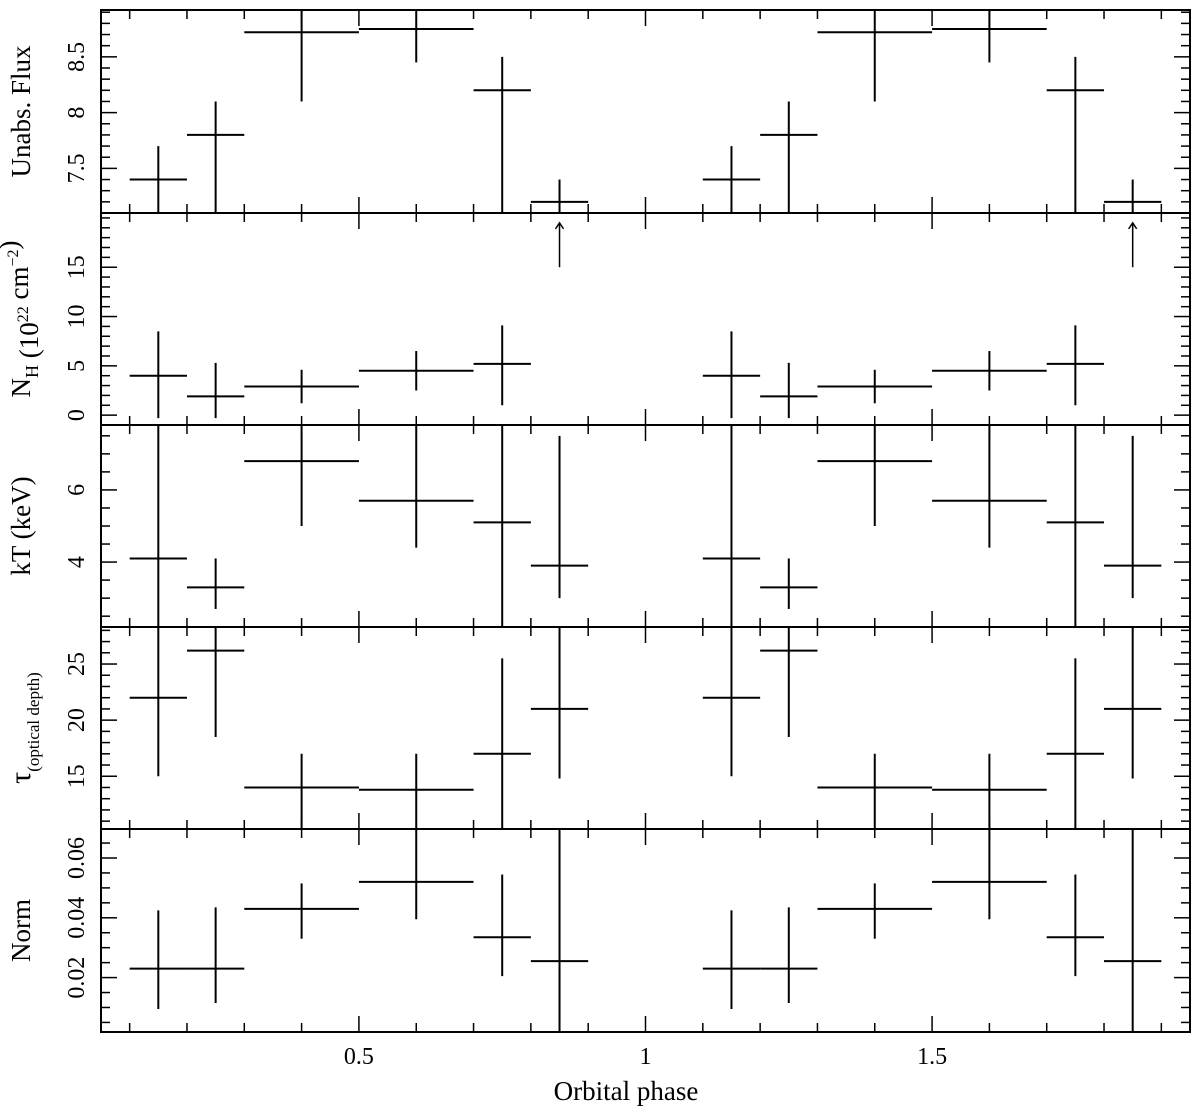 The width and height of the screenshot is (1200, 1111). I want to click on y-tick-label: 5, so click(77, 366).